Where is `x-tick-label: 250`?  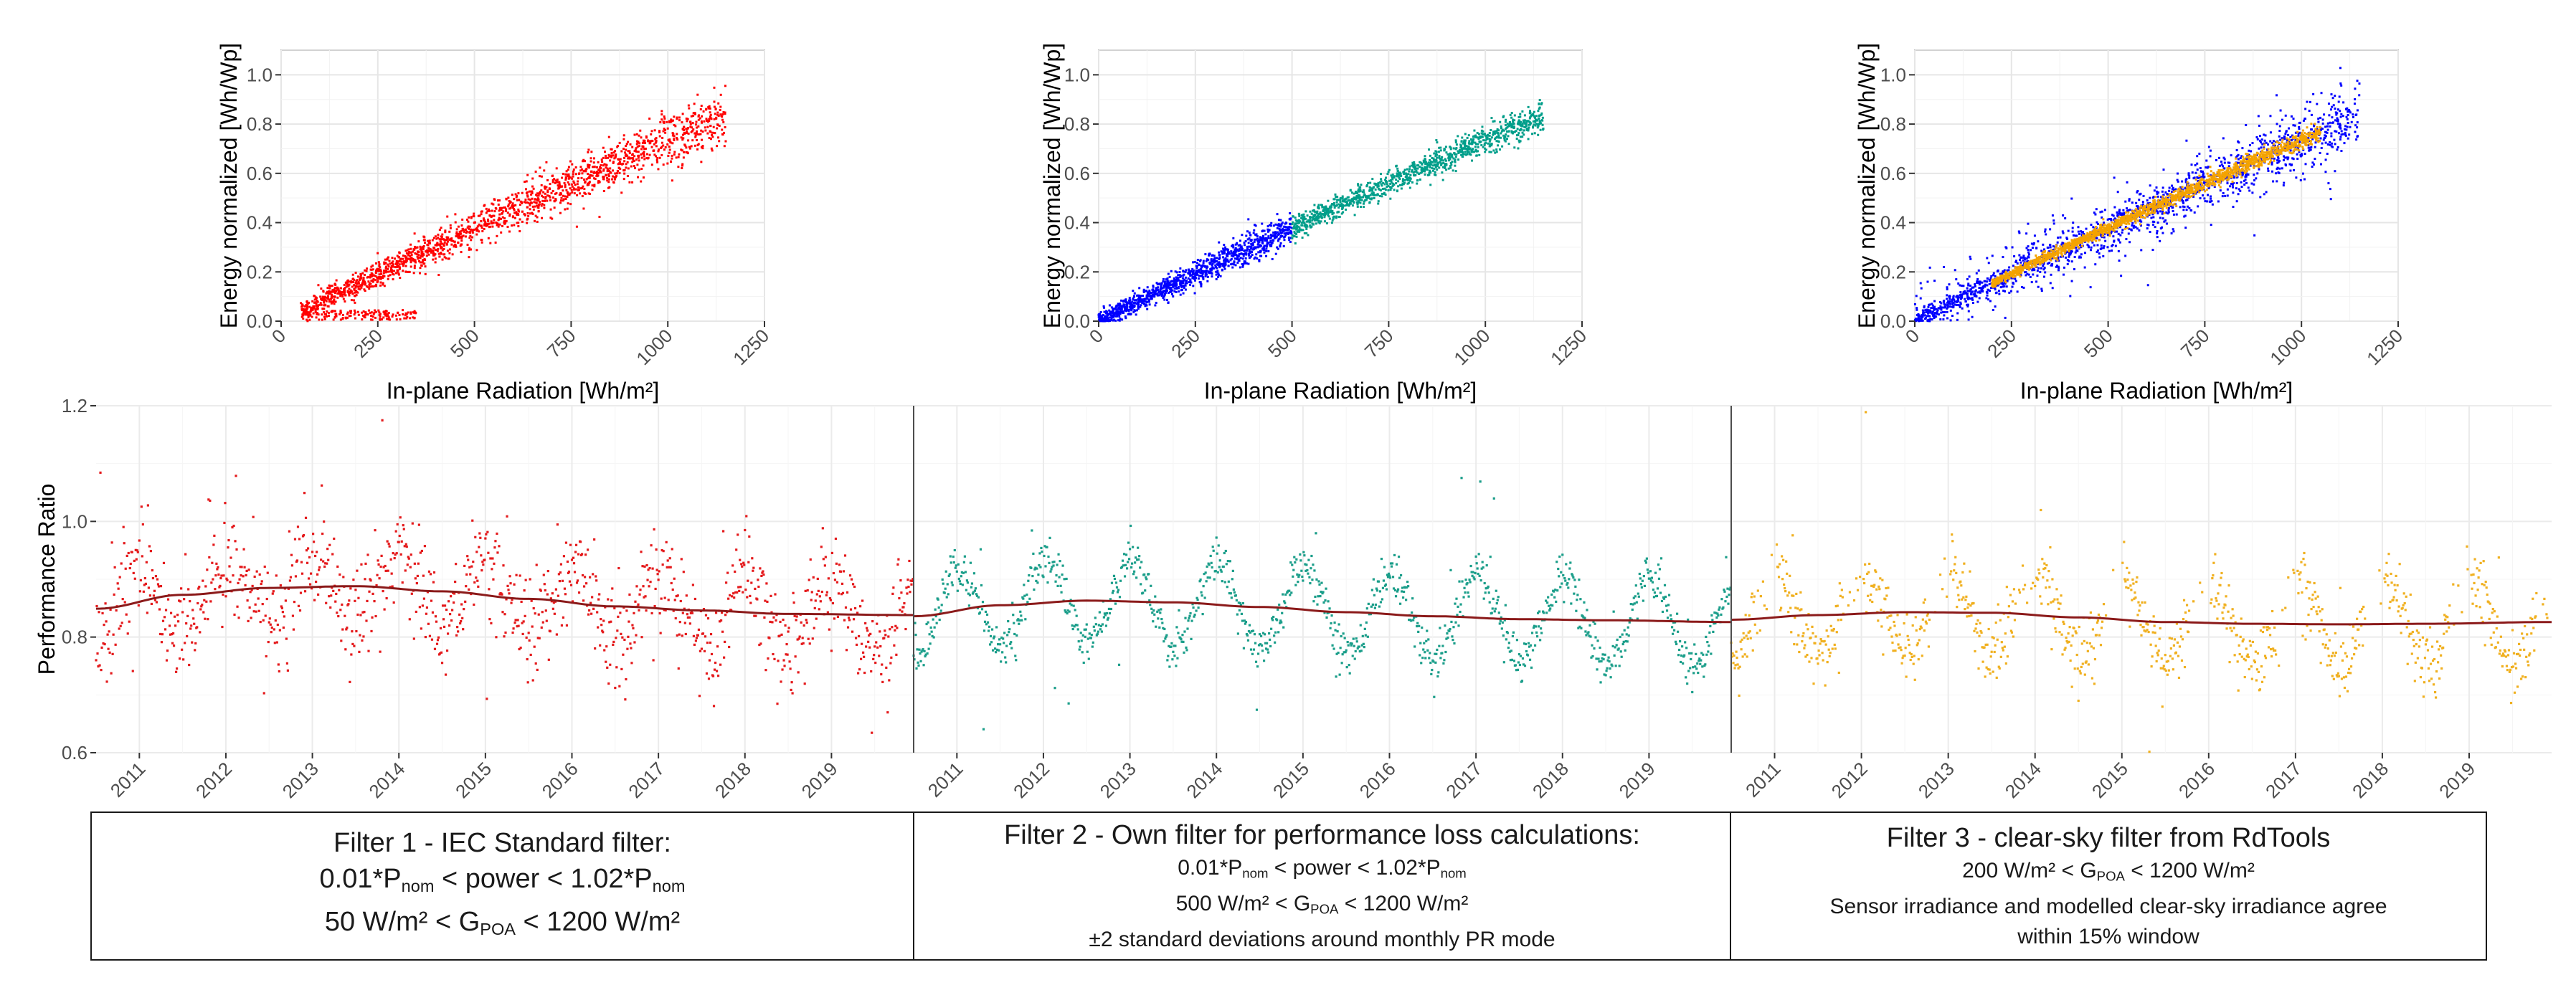 x-tick-label: 250 is located at coordinates (368, 343).